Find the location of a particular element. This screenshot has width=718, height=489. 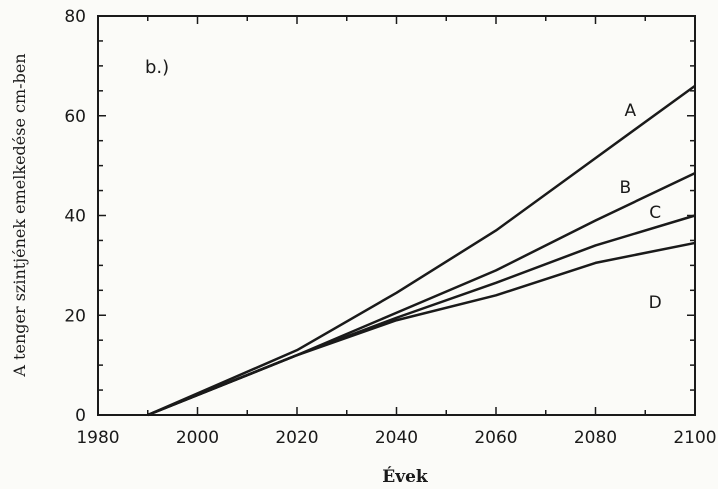

y-tick-labels: 0 20 40 60 80 is located at coordinates (75, 216).